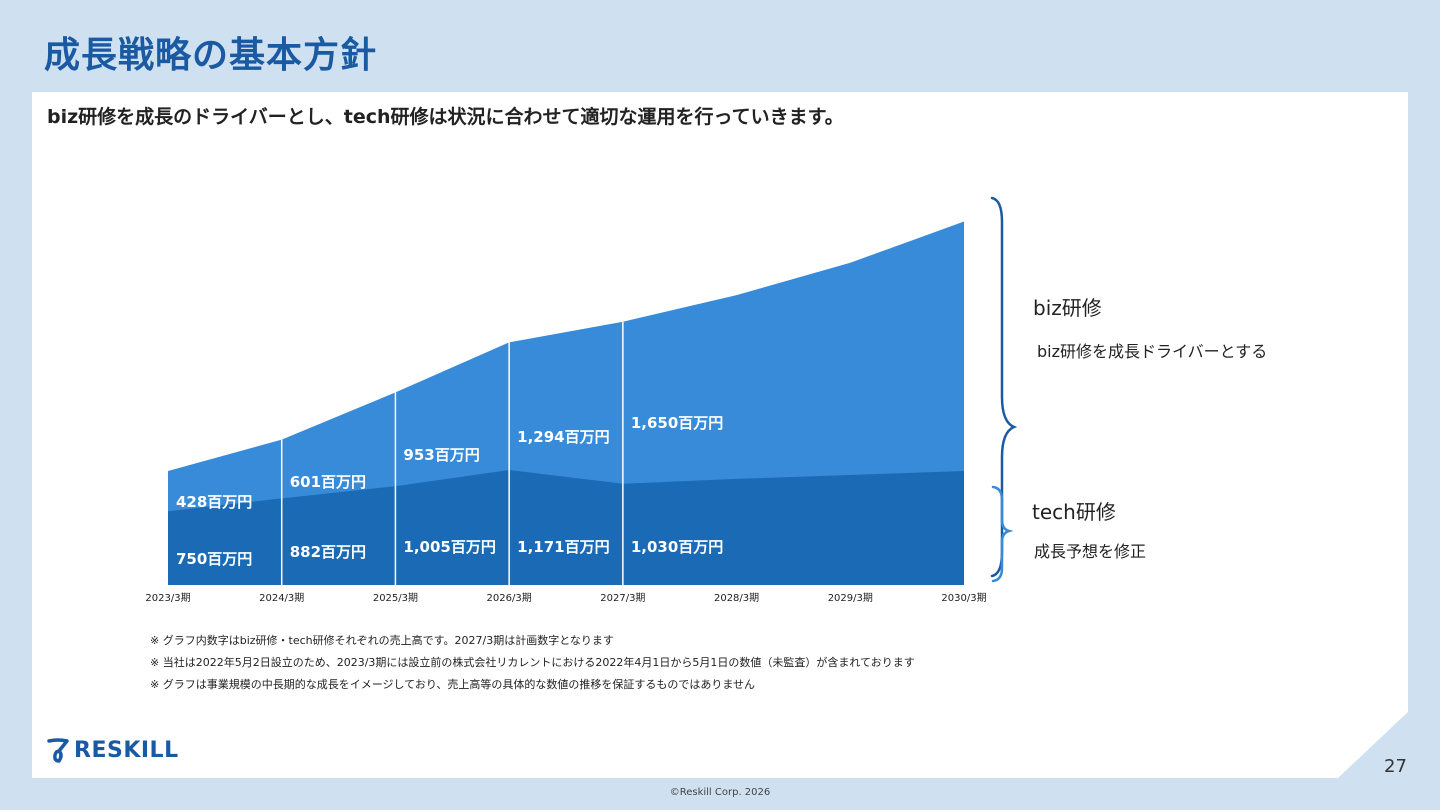 Image resolution: width=1440 pixels, height=810 pixels. I want to click on x-tick-label: 2024/3期, so click(281, 598).